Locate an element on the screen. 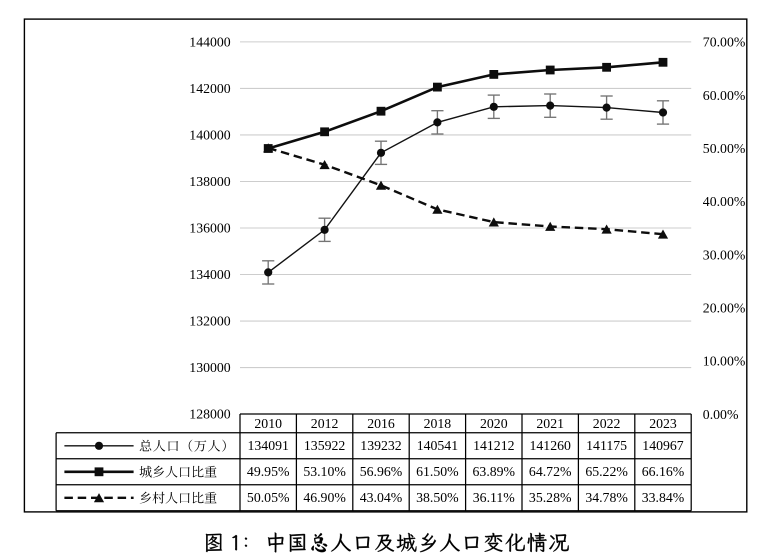 This screenshot has height=560, width=770. svg-text: 70.00% is located at coordinates (724, 42).